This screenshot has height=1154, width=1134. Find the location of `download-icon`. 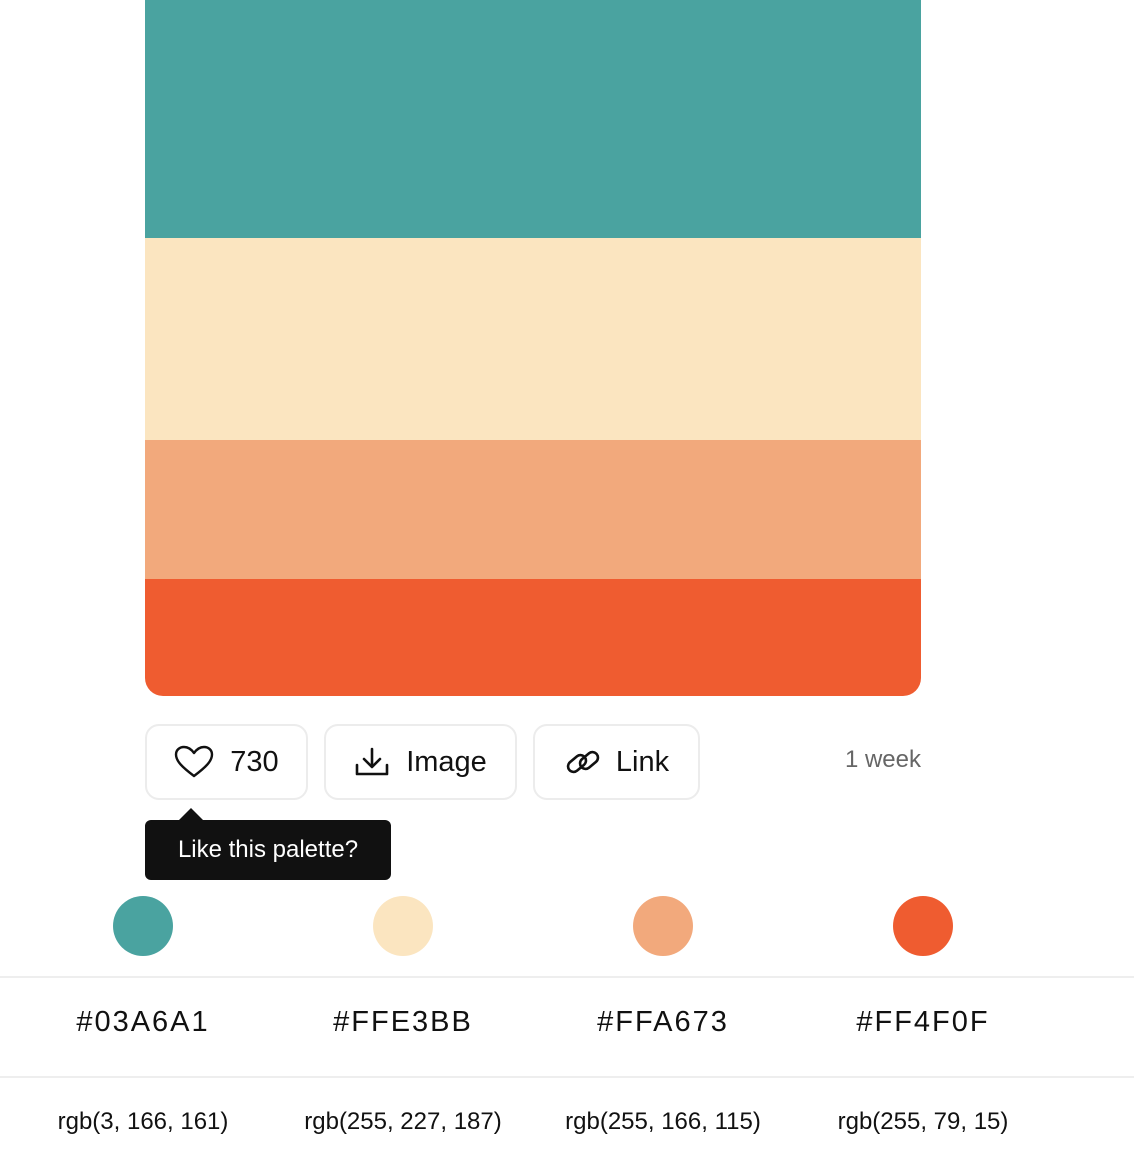

download-icon is located at coordinates (372, 762).